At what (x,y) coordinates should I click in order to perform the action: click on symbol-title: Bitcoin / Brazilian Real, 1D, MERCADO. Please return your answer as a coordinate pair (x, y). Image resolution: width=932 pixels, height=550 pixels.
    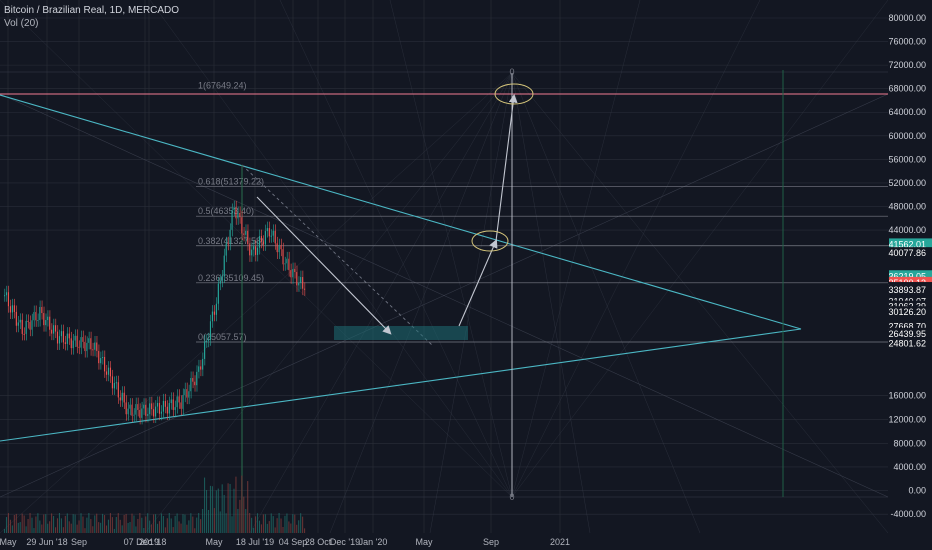
    Looking at the image, I should click on (92, 10).